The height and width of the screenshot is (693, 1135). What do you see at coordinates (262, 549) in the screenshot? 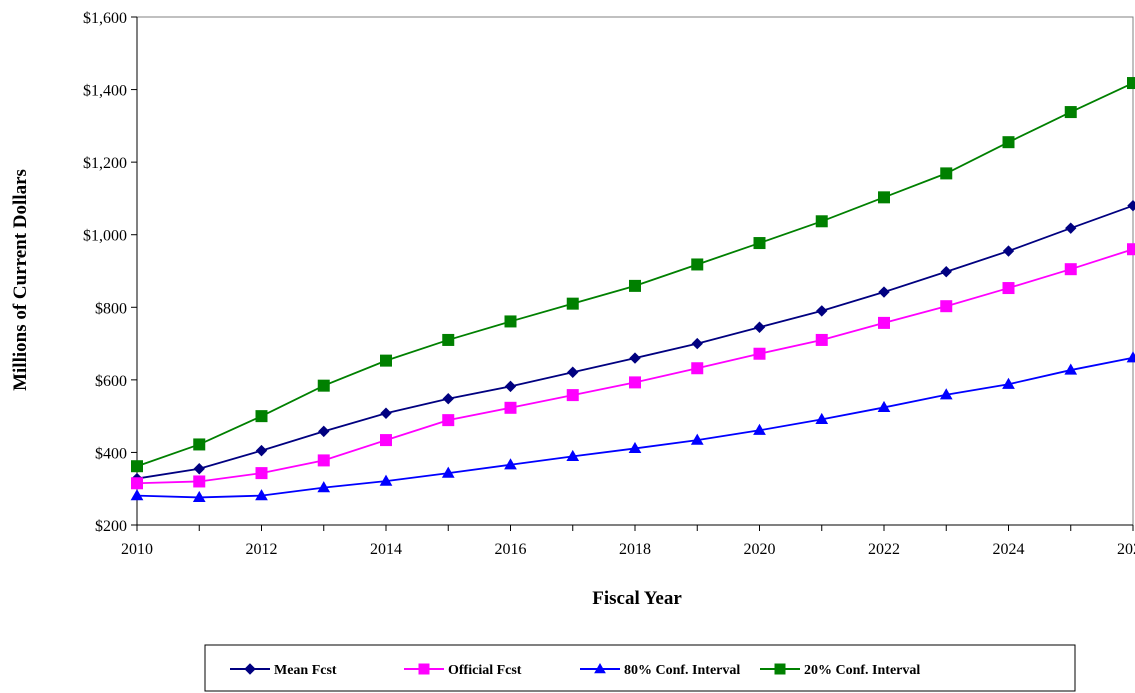
I see `x-tick-label: 2012` at bounding box center [262, 549].